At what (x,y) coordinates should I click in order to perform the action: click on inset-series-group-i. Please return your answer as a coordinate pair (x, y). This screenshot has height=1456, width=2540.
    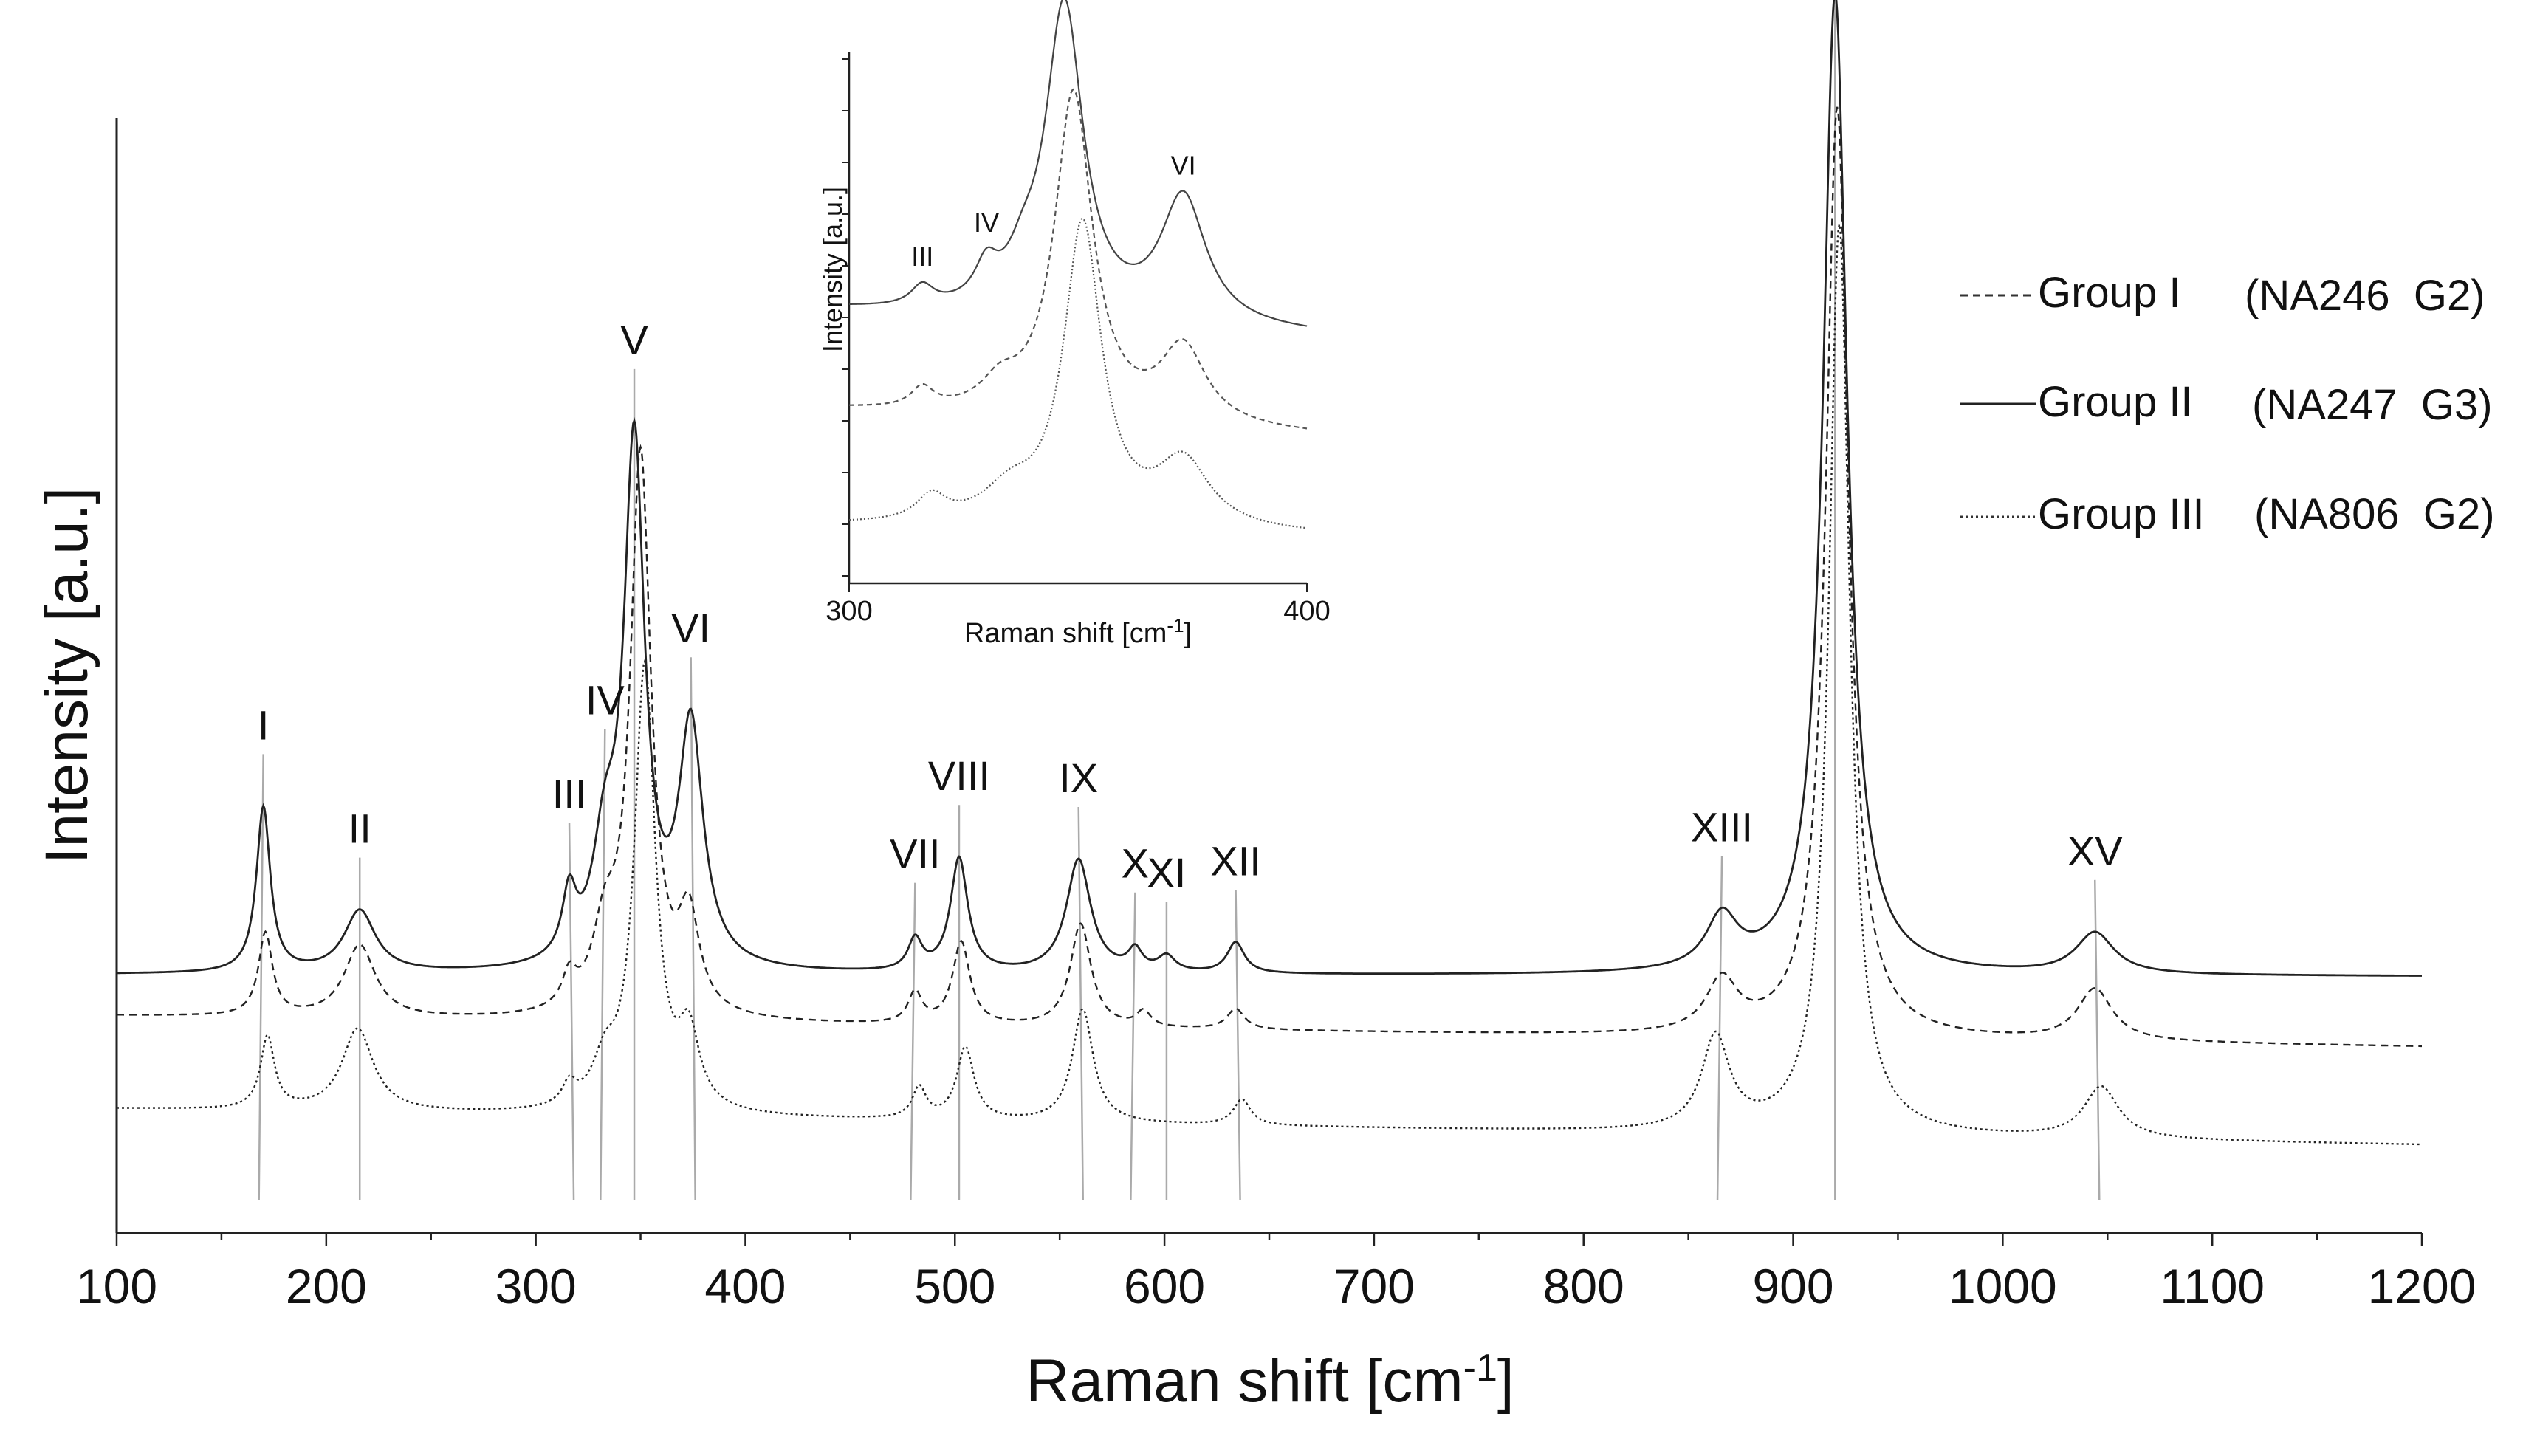
    Looking at the image, I should click on (1078, 259).